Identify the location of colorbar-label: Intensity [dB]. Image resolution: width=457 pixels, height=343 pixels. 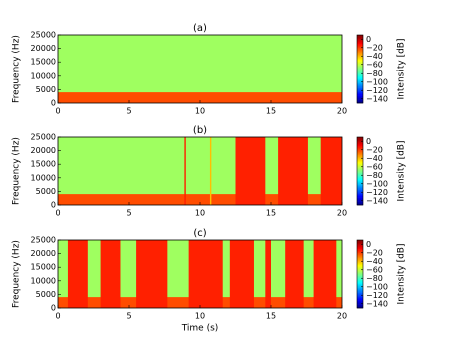
(402, 69).